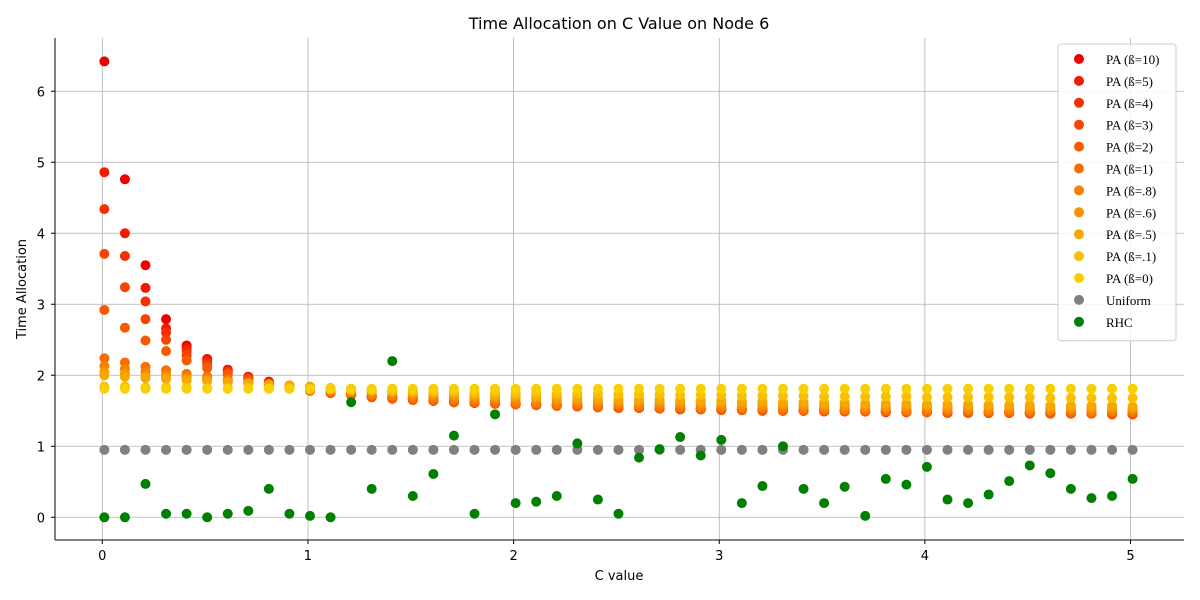 The width and height of the screenshot is (1200, 600). I want to click on x-tick-label: 5, so click(1130, 556).